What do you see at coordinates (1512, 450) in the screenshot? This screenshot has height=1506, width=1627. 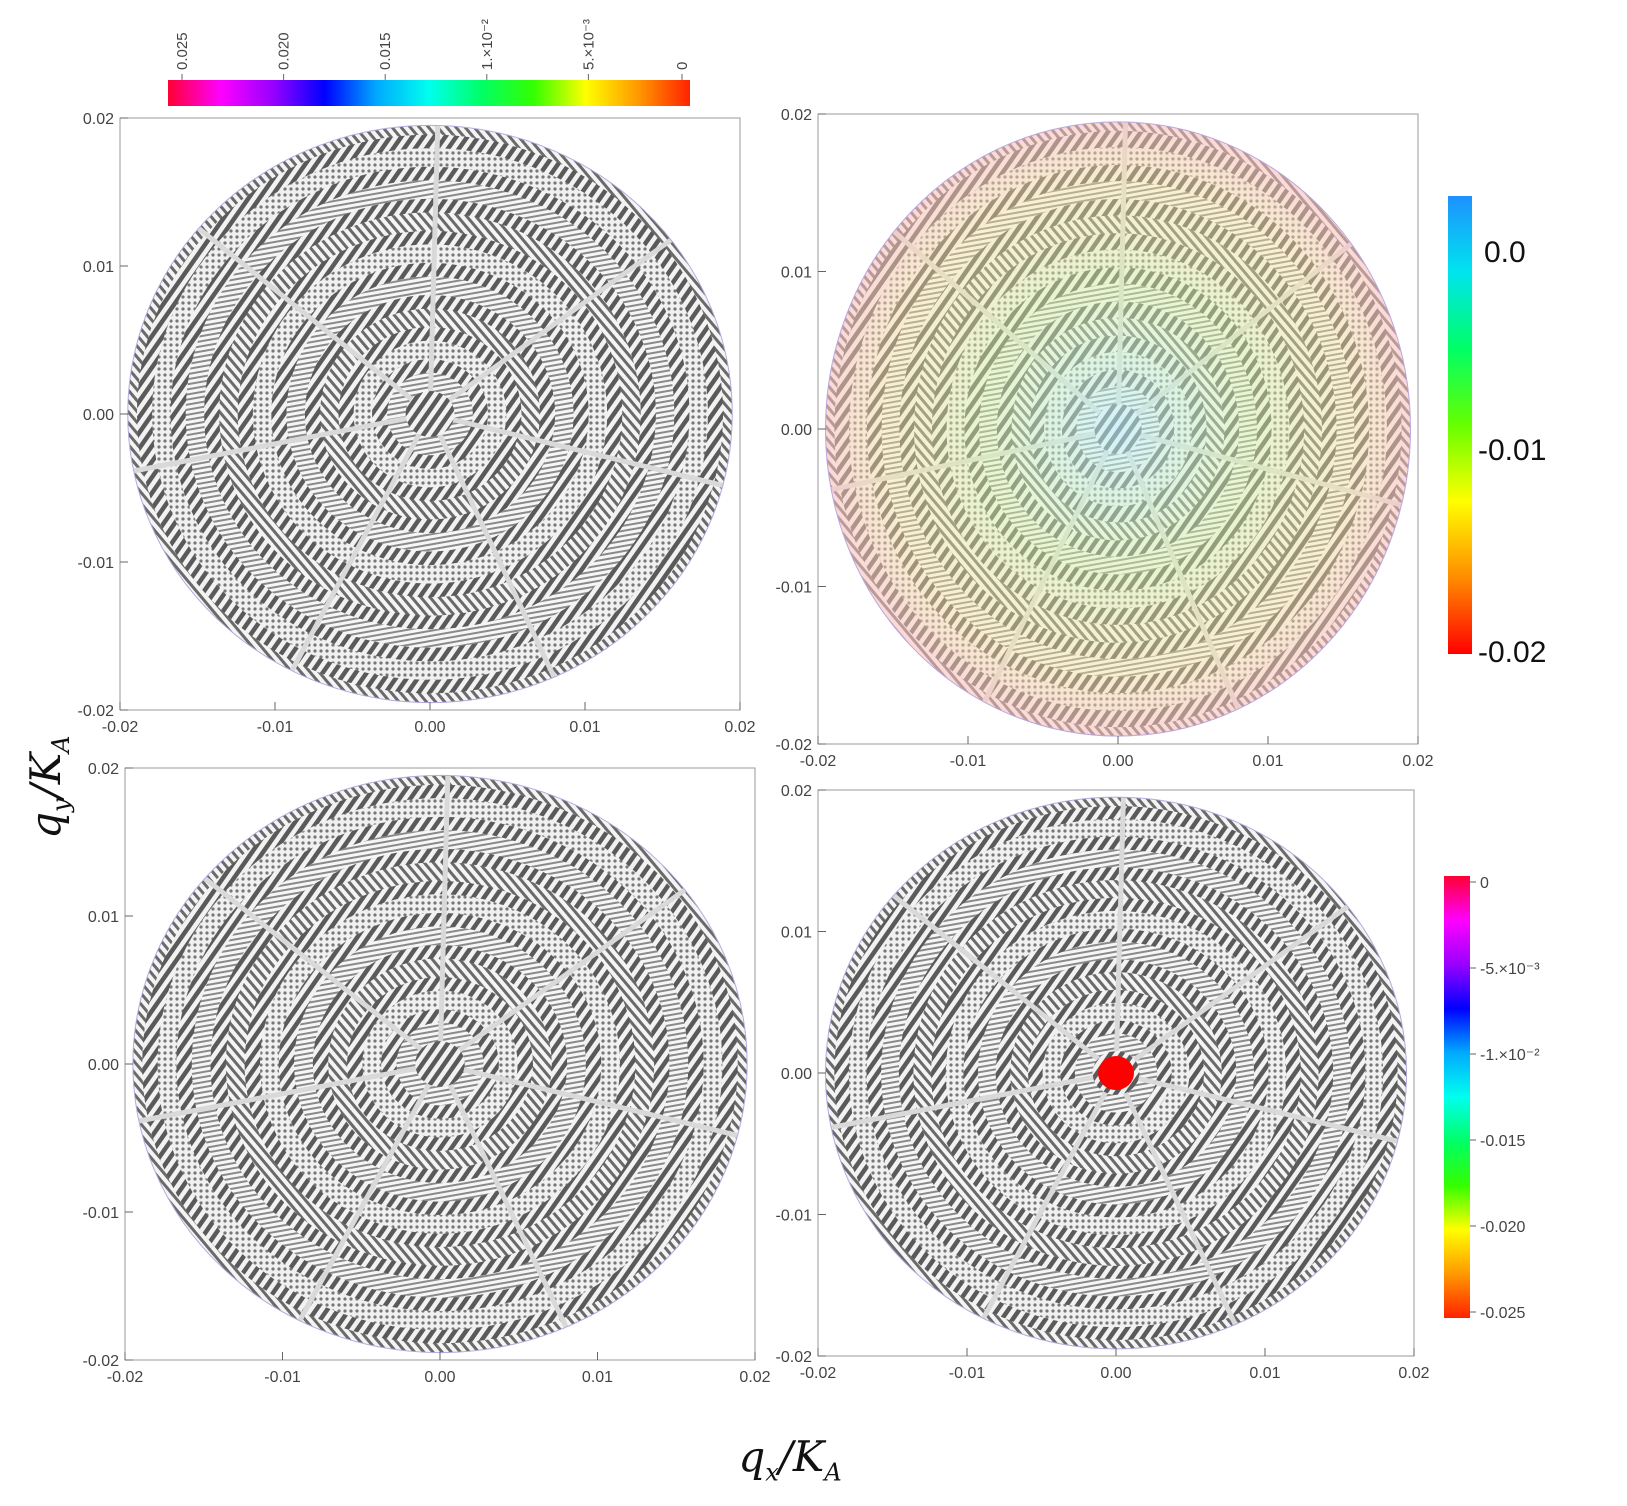 I see `colorbar-label: -0.01` at bounding box center [1512, 450].